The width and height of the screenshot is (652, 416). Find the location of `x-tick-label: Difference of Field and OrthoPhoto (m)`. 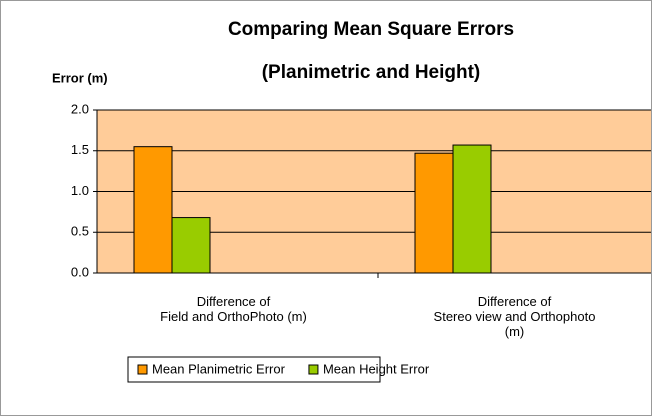

x-tick-label: Difference of Field and OrthoPhoto (m) is located at coordinates (233, 309).